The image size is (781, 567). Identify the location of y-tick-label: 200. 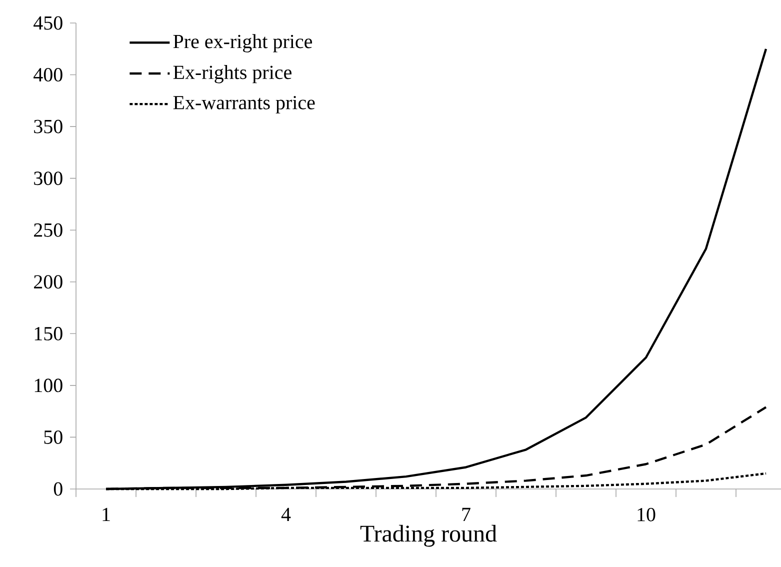
(48, 282).